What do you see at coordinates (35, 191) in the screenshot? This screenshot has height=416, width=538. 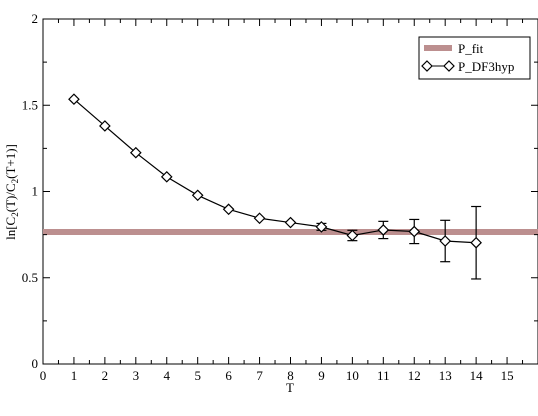 I see `y-tick-label: 1` at bounding box center [35, 191].